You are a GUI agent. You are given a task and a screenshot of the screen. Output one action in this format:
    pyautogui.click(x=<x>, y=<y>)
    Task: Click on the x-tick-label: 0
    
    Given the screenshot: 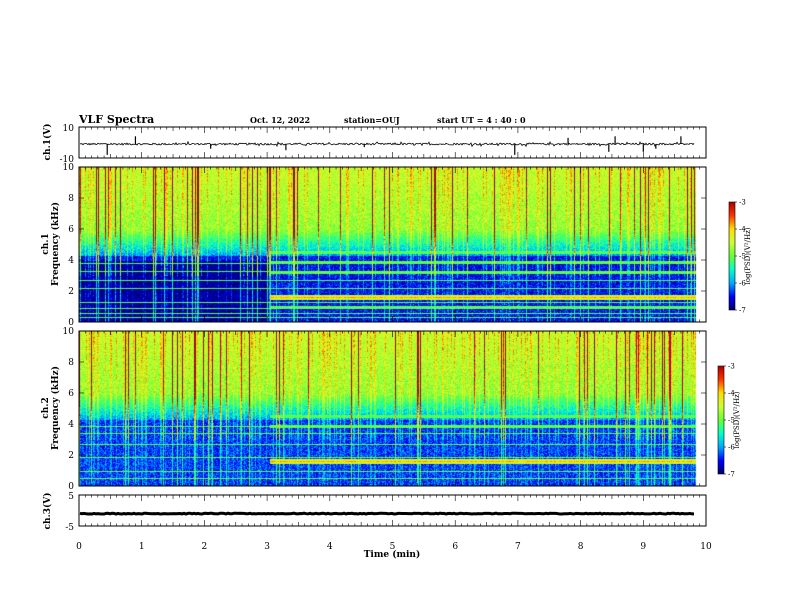 What is the action you would take?
    pyautogui.click(x=79, y=547)
    